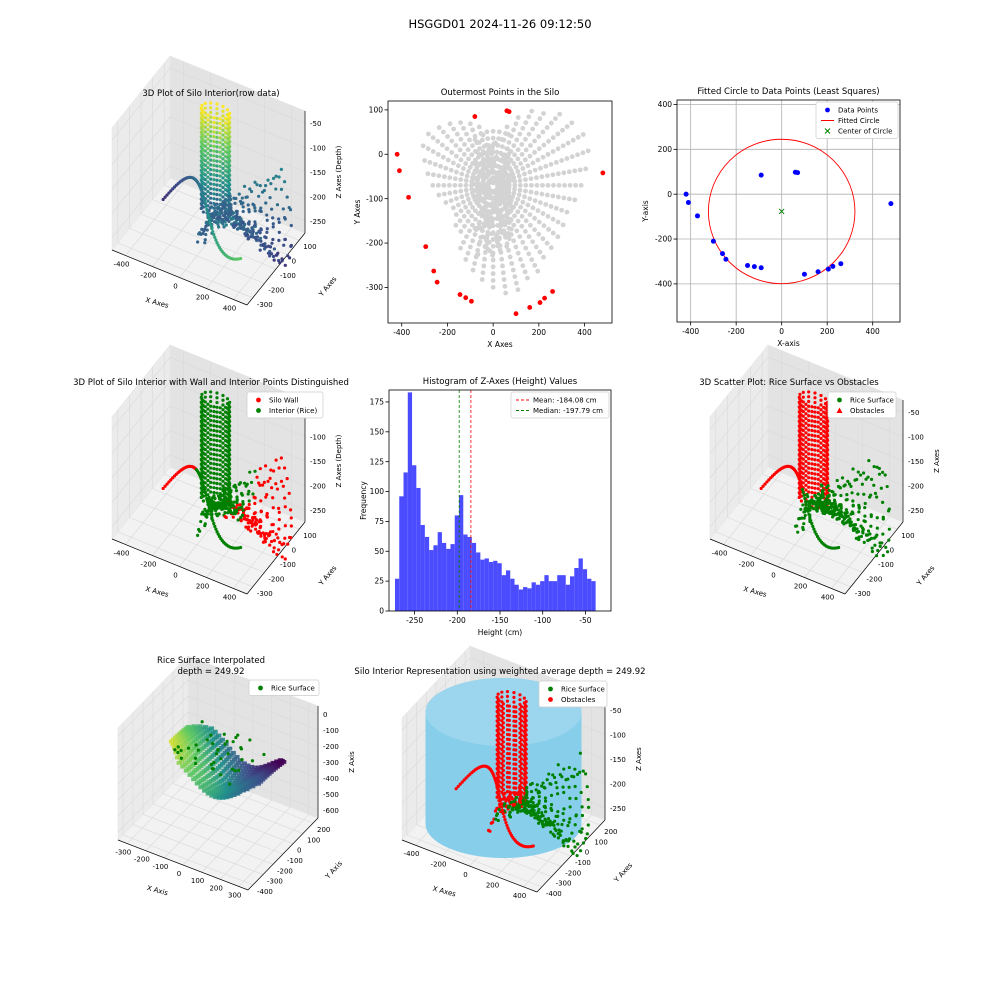  Describe the element at coordinates (318, 462) in the screenshot. I see `z-tick-label: -150` at that location.